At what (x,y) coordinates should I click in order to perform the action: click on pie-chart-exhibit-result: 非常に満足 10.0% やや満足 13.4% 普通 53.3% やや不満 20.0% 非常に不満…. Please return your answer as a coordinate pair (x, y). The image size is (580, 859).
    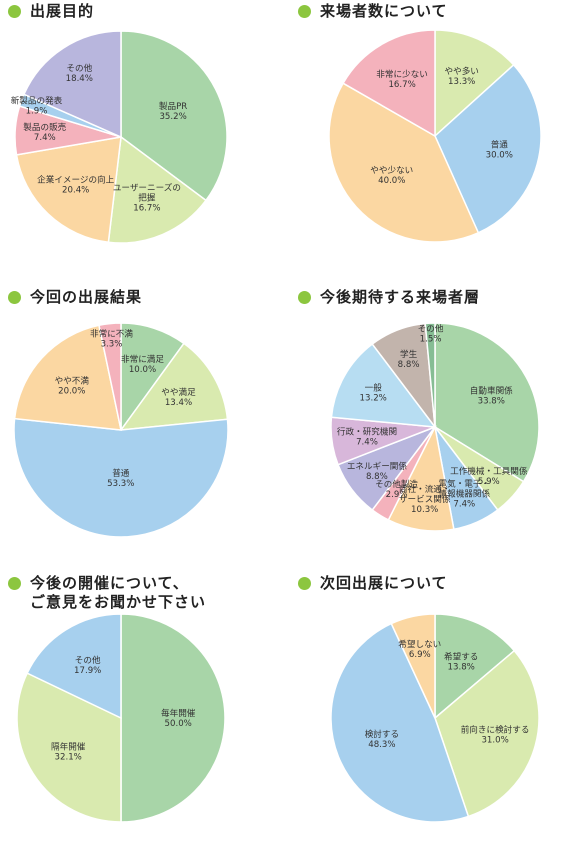
    Looking at the image, I should click on (121, 430).